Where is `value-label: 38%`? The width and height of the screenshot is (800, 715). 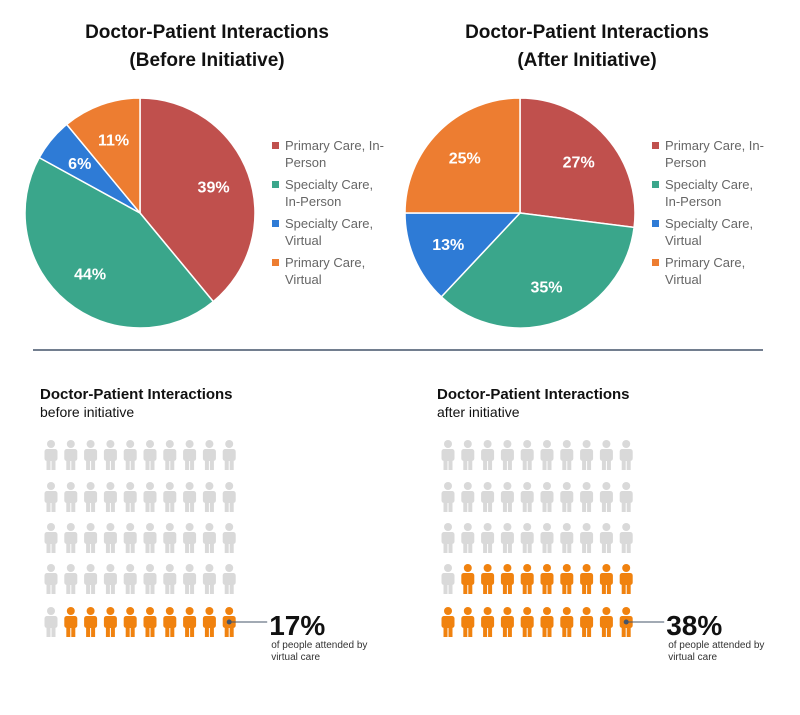 value-label: 38% is located at coordinates (694, 625).